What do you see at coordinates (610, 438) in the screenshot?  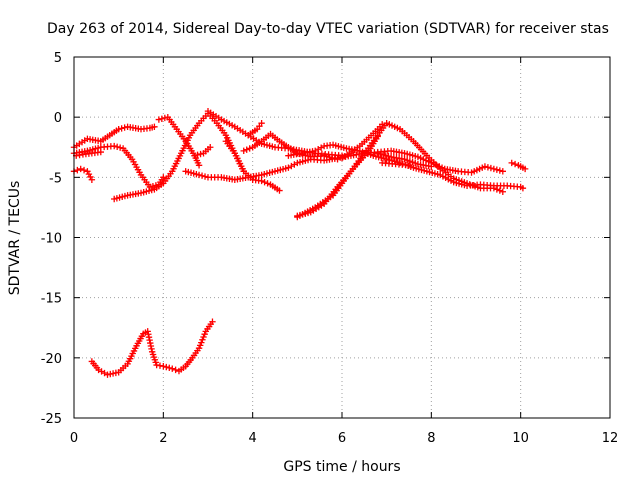 I see `x-tick-label: 12` at bounding box center [610, 438].